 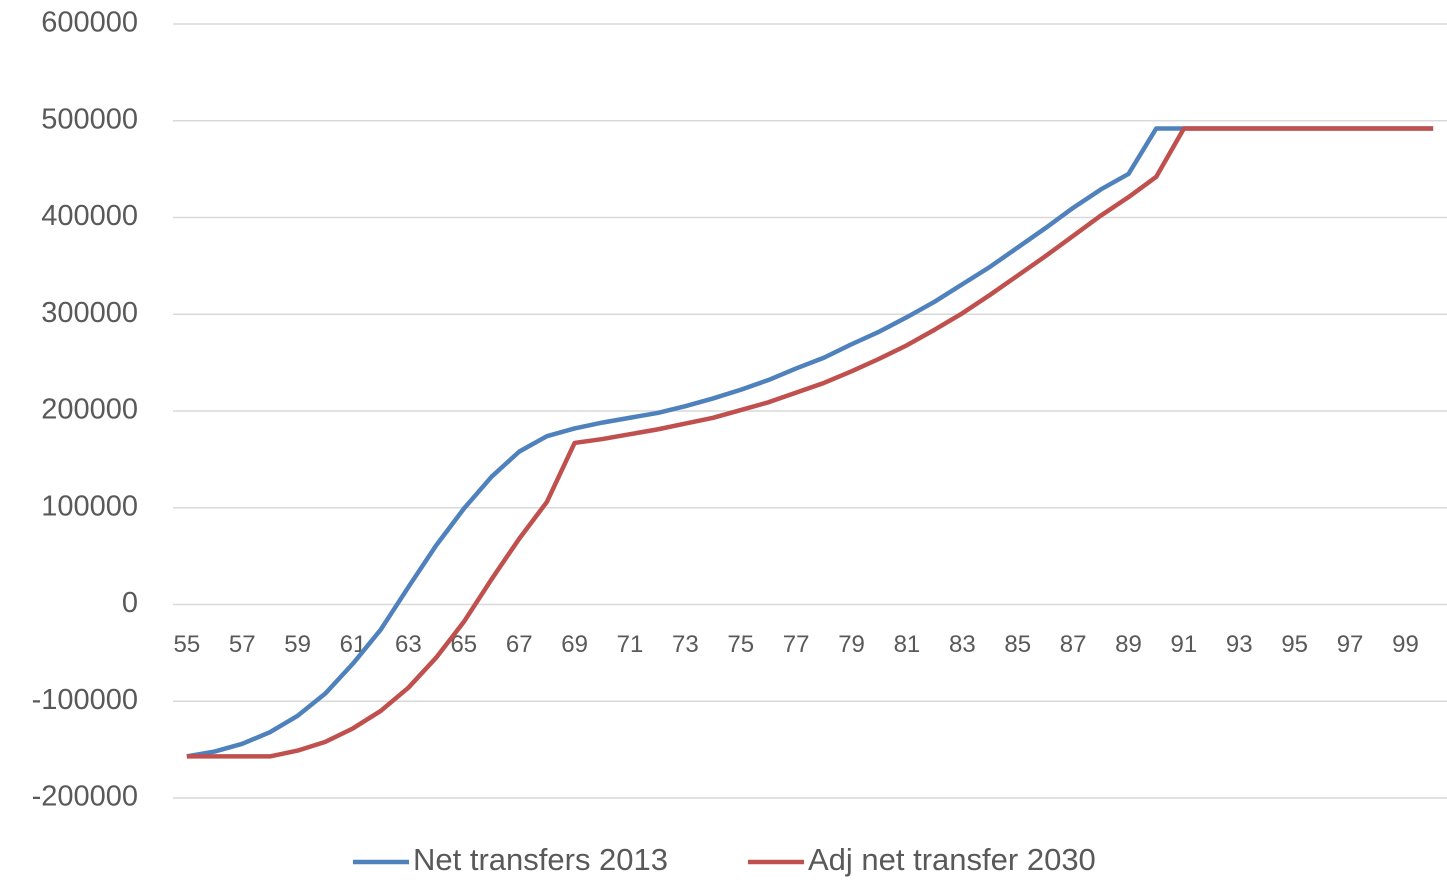 What do you see at coordinates (540, 859) in the screenshot?
I see `legend-label: Net transfers 2013` at bounding box center [540, 859].